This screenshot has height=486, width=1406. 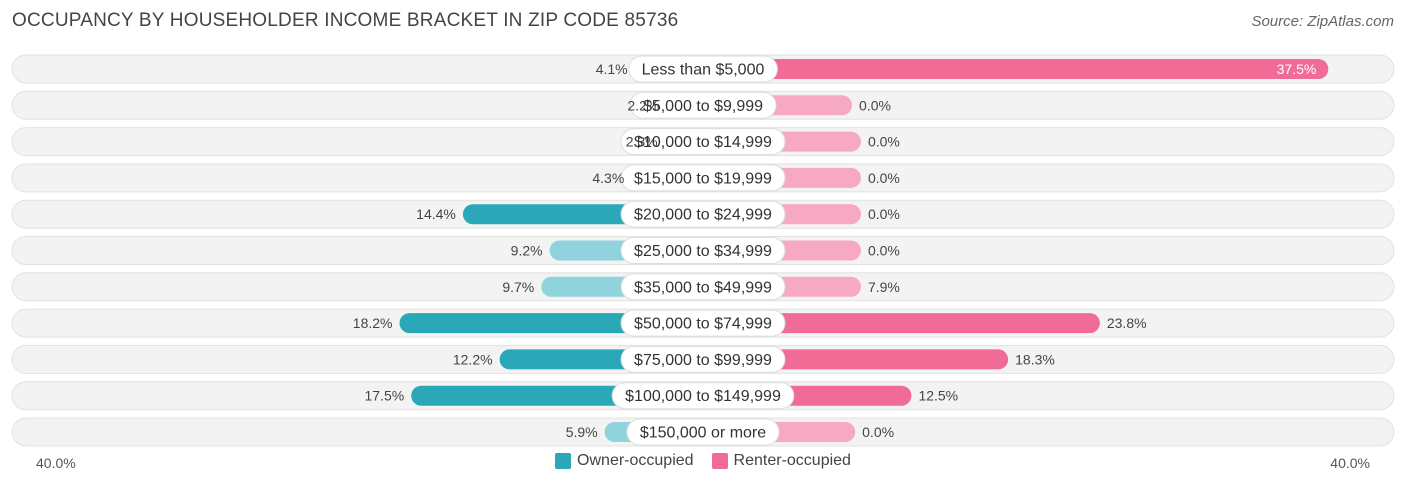 I want to click on category-label: $5,000 to $9,999, so click(x=703, y=106).